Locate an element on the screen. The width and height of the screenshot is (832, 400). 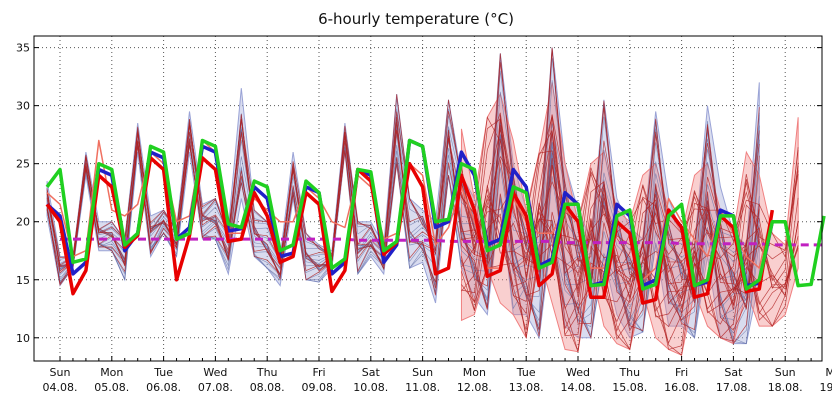
x-tick-day-0: Sun is located at coordinates (60, 372).